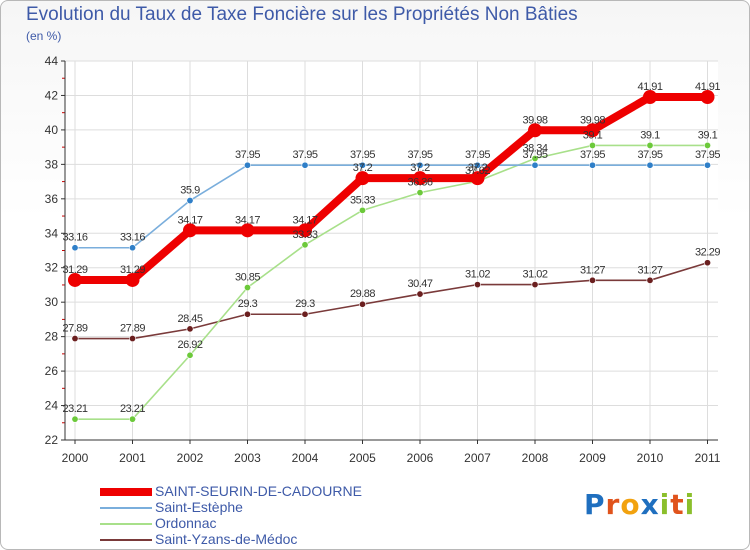 The image size is (750, 550). What do you see at coordinates (52, 268) in the screenshot?
I see `y-tick-label: 32` at bounding box center [52, 268].